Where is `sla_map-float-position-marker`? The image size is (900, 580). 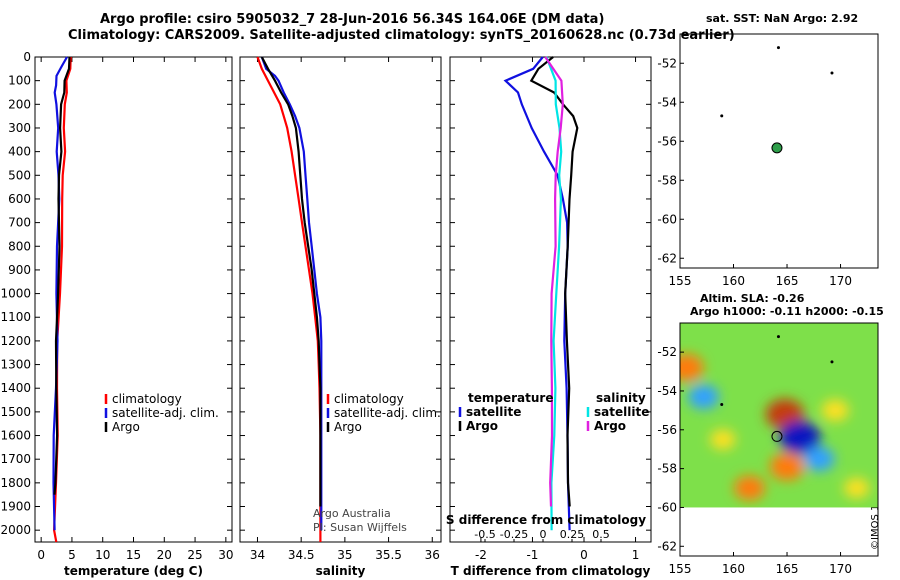 sla_map-float-position-marker is located at coordinates (777, 436).